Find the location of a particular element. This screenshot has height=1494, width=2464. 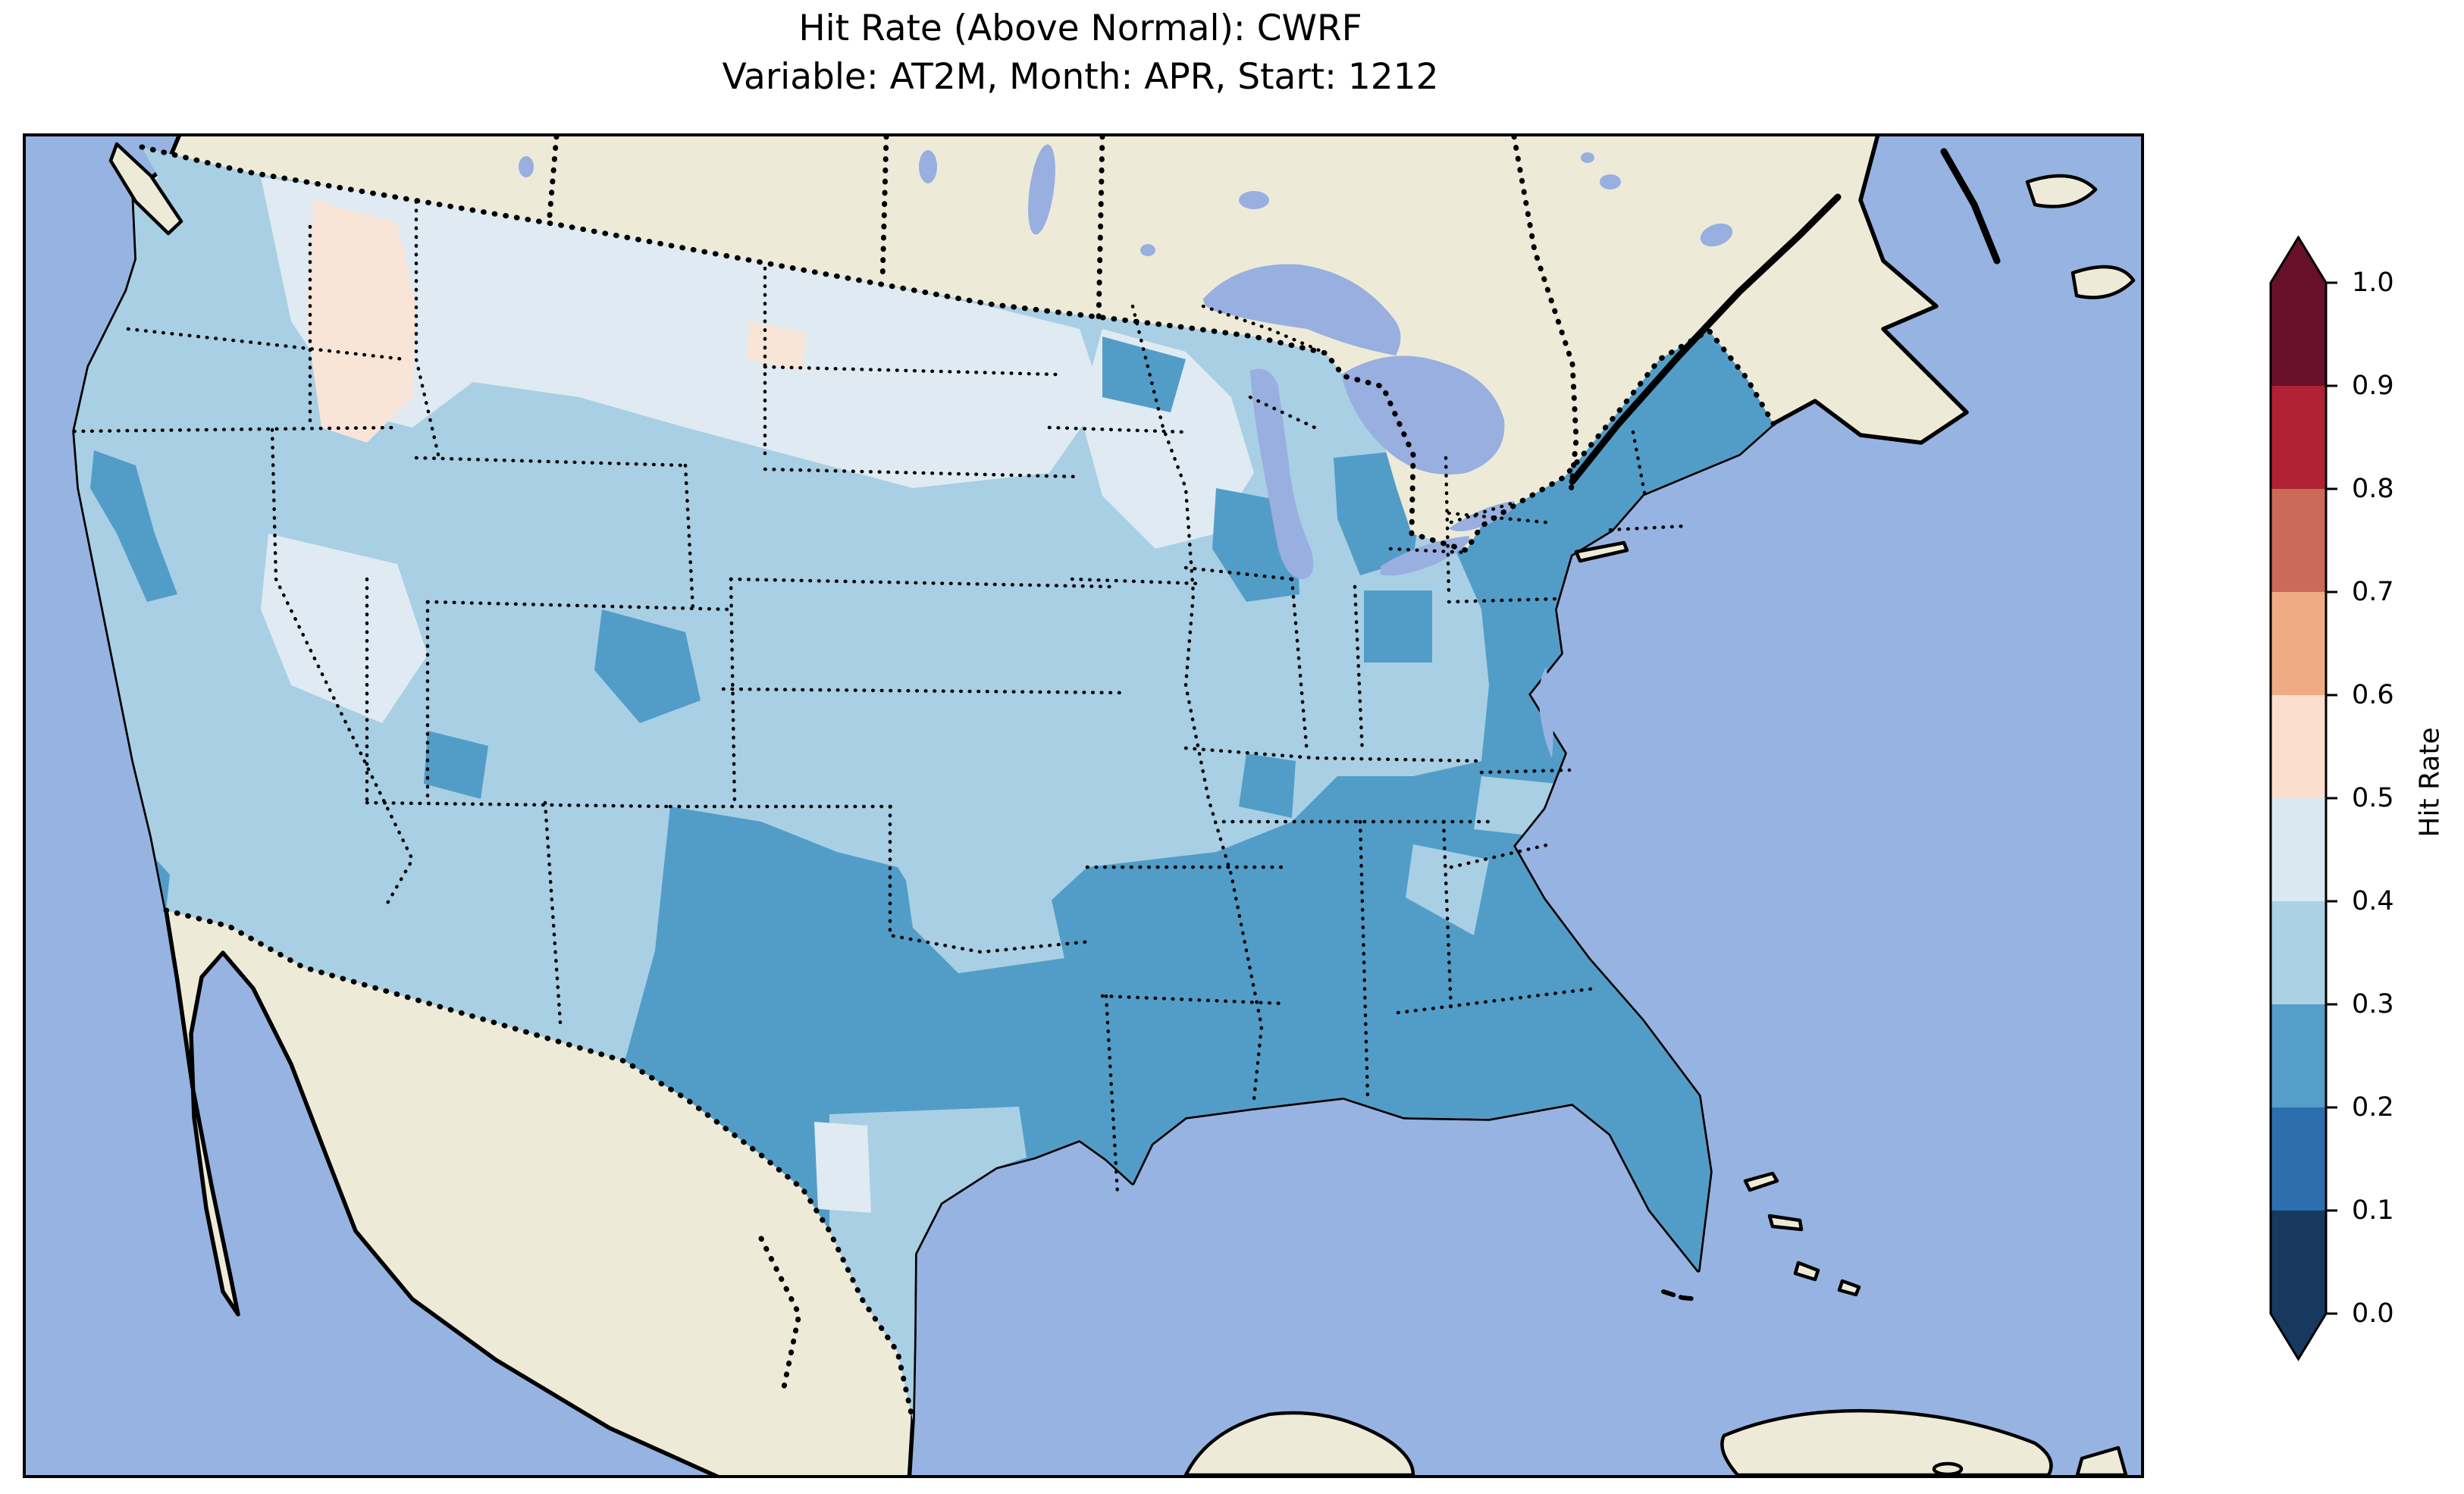

cells-0.5-0.6-idaho-montana is located at coordinates (361, 321).